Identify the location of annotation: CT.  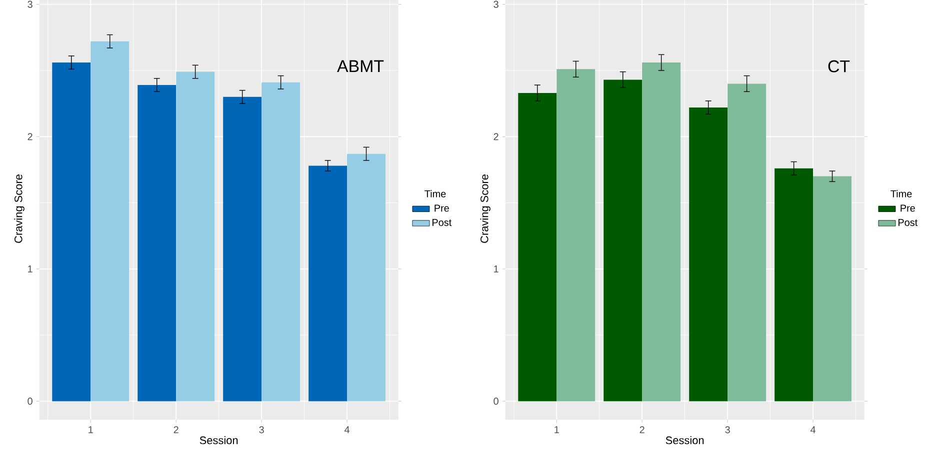
(839, 66).